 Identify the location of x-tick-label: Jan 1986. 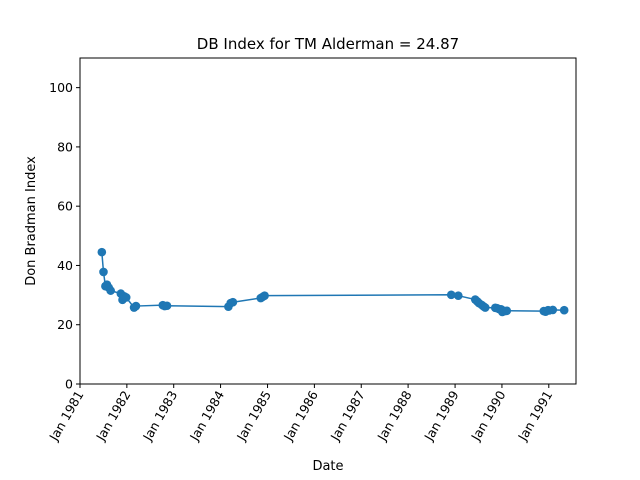
(300, 416).